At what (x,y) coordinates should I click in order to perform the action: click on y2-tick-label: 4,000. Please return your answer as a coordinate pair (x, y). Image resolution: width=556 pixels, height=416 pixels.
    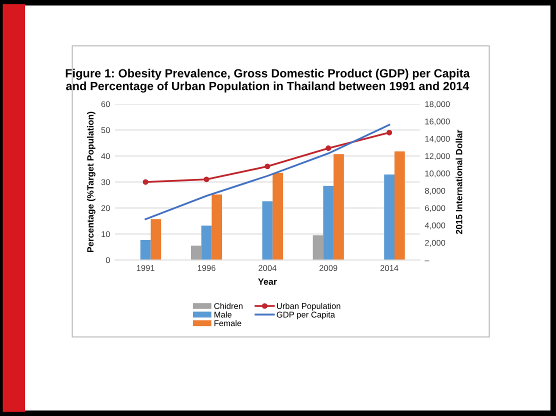
    Looking at the image, I should click on (435, 226).